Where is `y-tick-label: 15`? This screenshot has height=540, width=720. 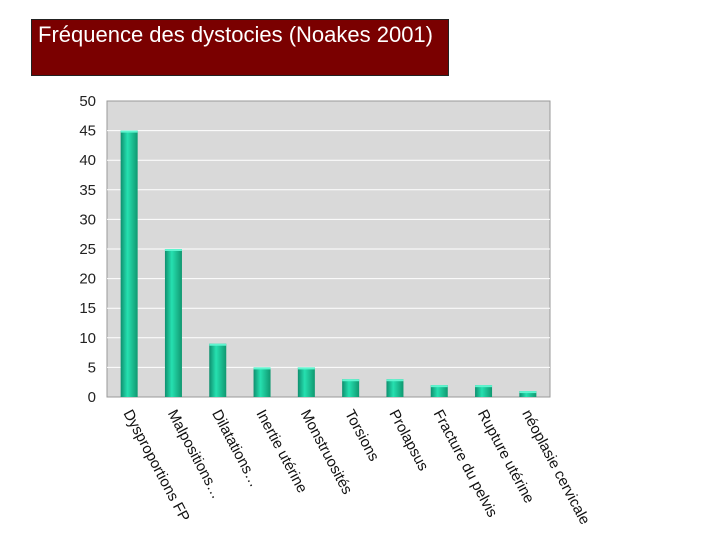
y-tick-label: 15 is located at coordinates (87, 308).